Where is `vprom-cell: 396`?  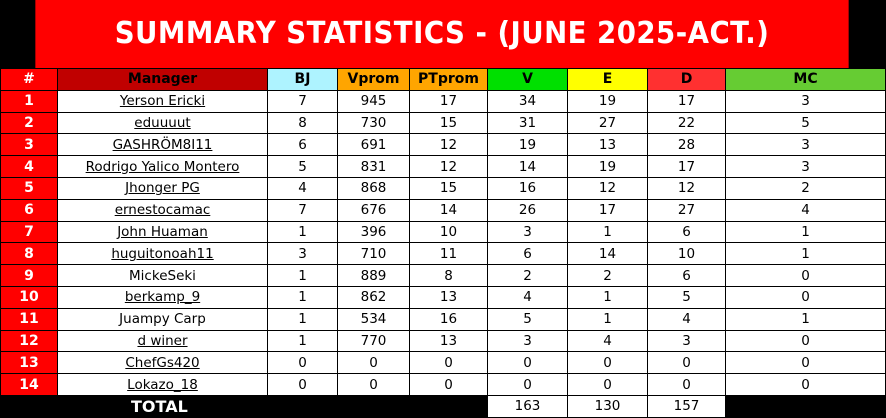 vprom-cell: 396 is located at coordinates (373, 232).